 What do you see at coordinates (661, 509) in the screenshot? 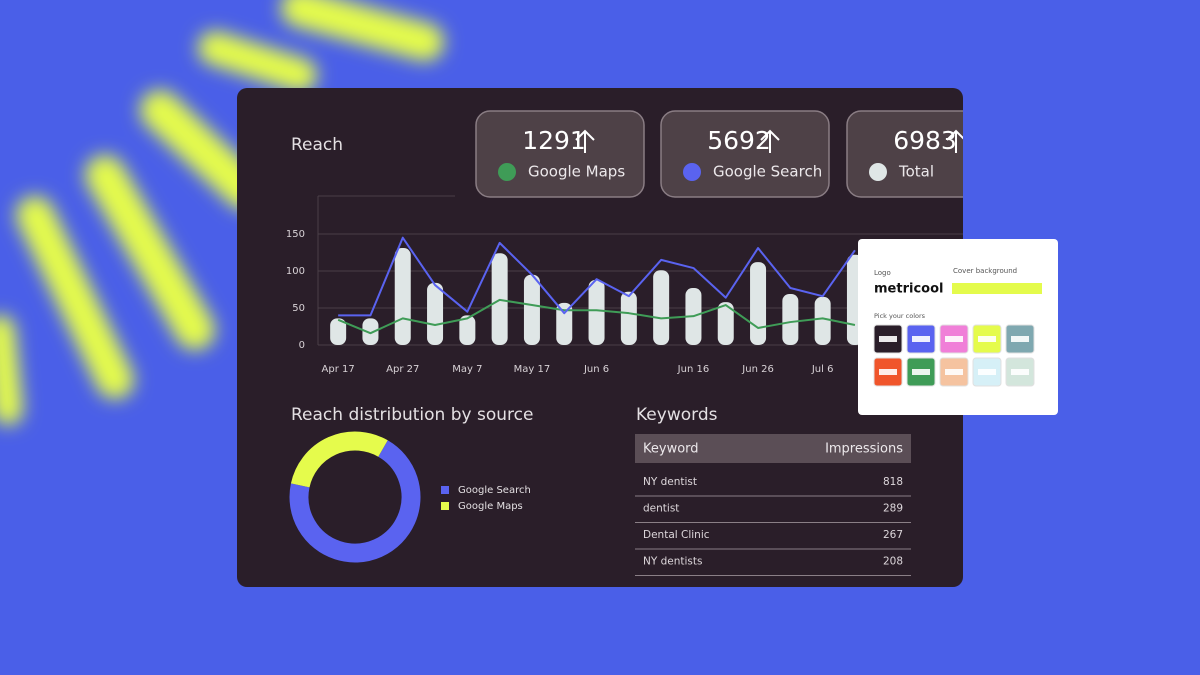
I see `table-cell: dentist` at bounding box center [661, 509].